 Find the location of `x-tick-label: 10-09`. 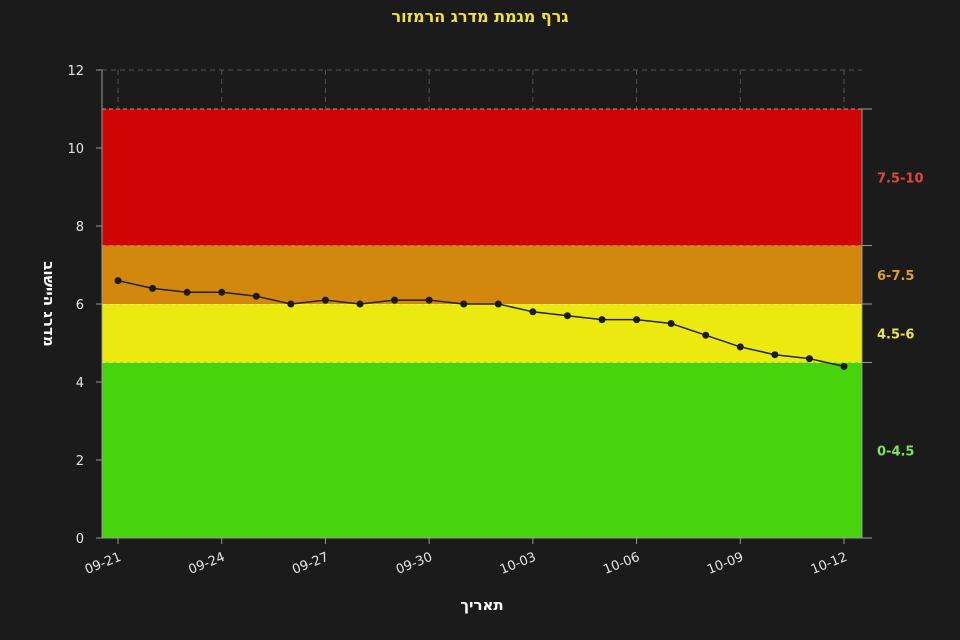

x-tick-label: 10-09 is located at coordinates (725, 564).